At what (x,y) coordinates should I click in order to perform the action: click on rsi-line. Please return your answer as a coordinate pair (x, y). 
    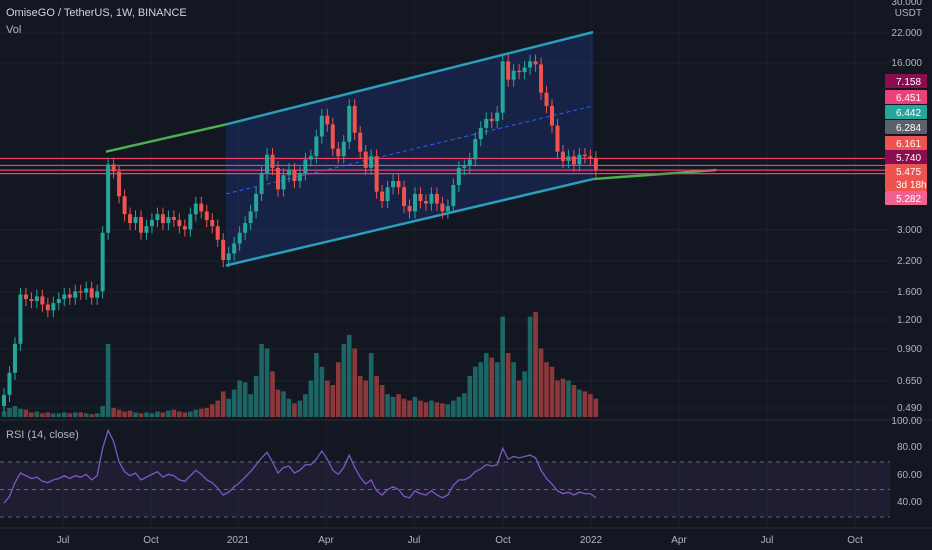
    Looking at the image, I should click on (300, 466).